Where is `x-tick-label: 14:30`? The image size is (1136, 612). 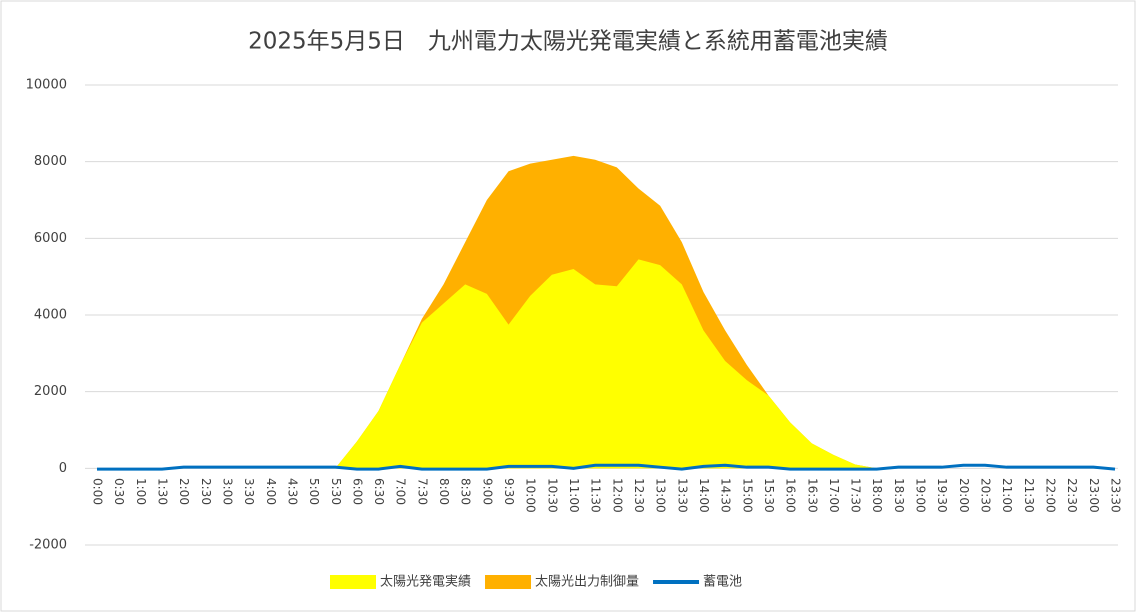
x-tick-label: 14:30 is located at coordinates (726, 495).